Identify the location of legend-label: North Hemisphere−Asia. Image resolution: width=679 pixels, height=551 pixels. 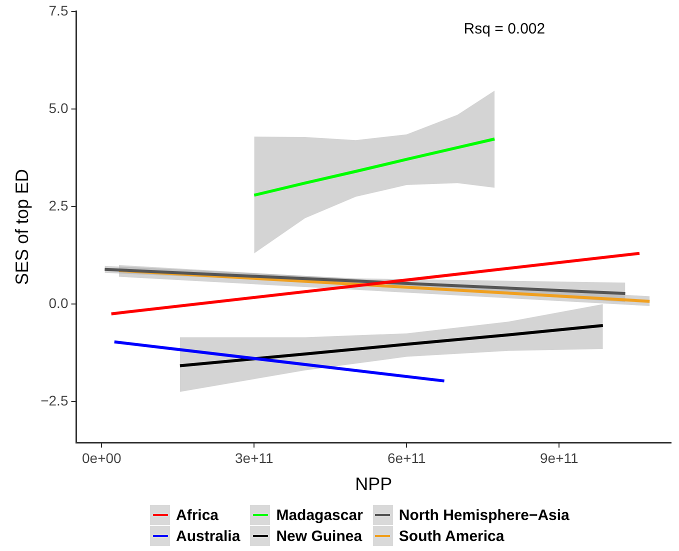
(484, 515).